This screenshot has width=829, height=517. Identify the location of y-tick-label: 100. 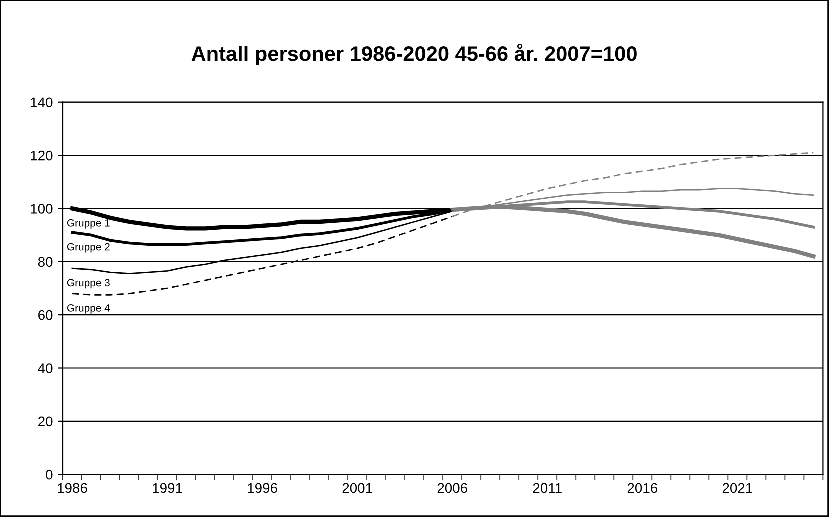
(42, 209).